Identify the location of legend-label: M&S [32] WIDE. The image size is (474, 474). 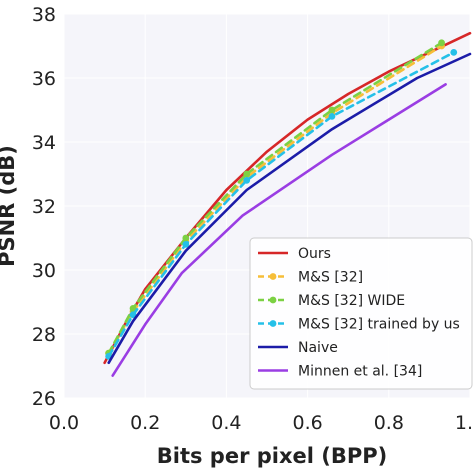
(351, 301).